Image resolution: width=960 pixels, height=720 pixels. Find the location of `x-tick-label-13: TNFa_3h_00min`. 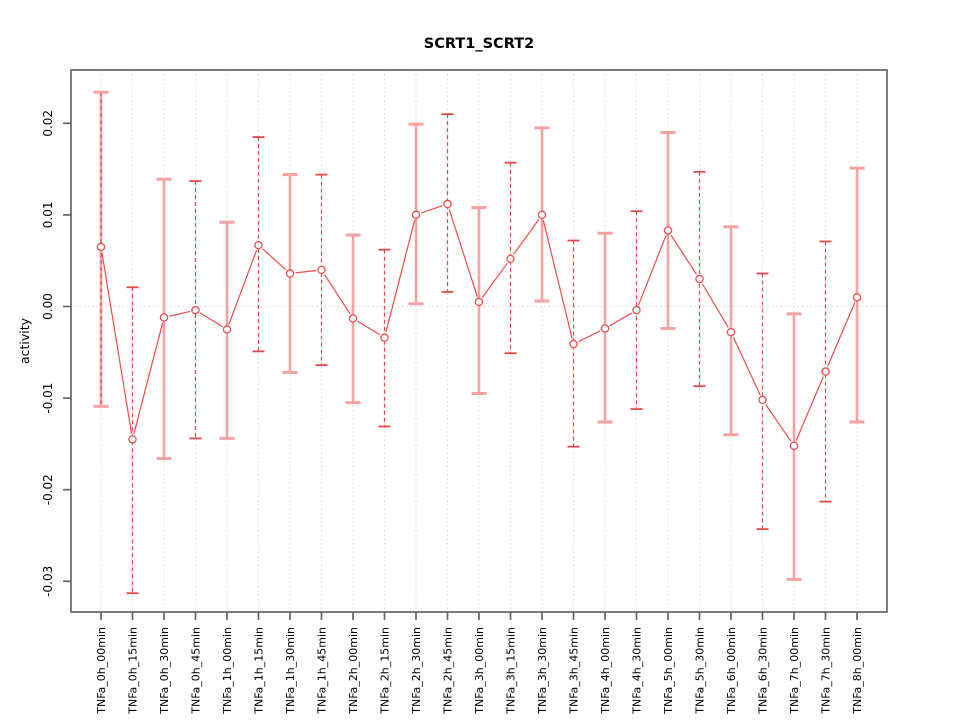

x-tick-label-13: TNFa_3h_00min is located at coordinates (479, 671).